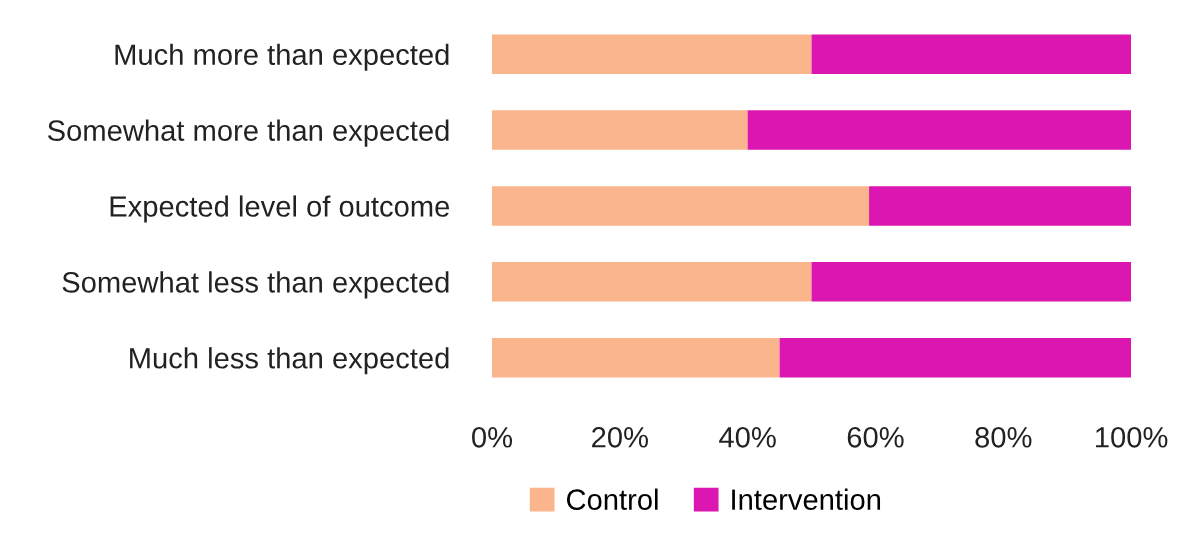 The width and height of the screenshot is (1177, 542). Describe the element at coordinates (806, 499) in the screenshot. I see `legend-label: Intervention` at that location.